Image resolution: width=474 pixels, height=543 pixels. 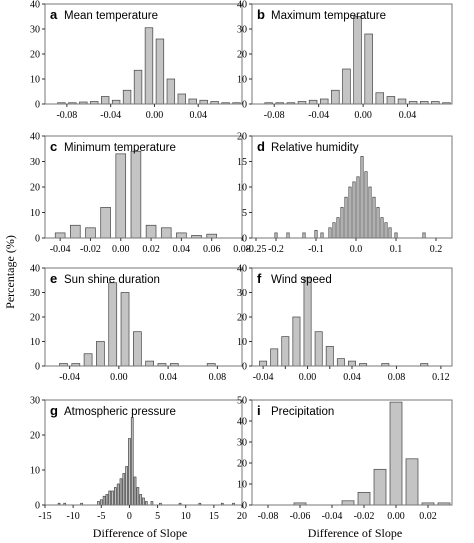 What do you see at coordinates (301, 280) in the screenshot?
I see `panel-title: Wind speed` at bounding box center [301, 280].